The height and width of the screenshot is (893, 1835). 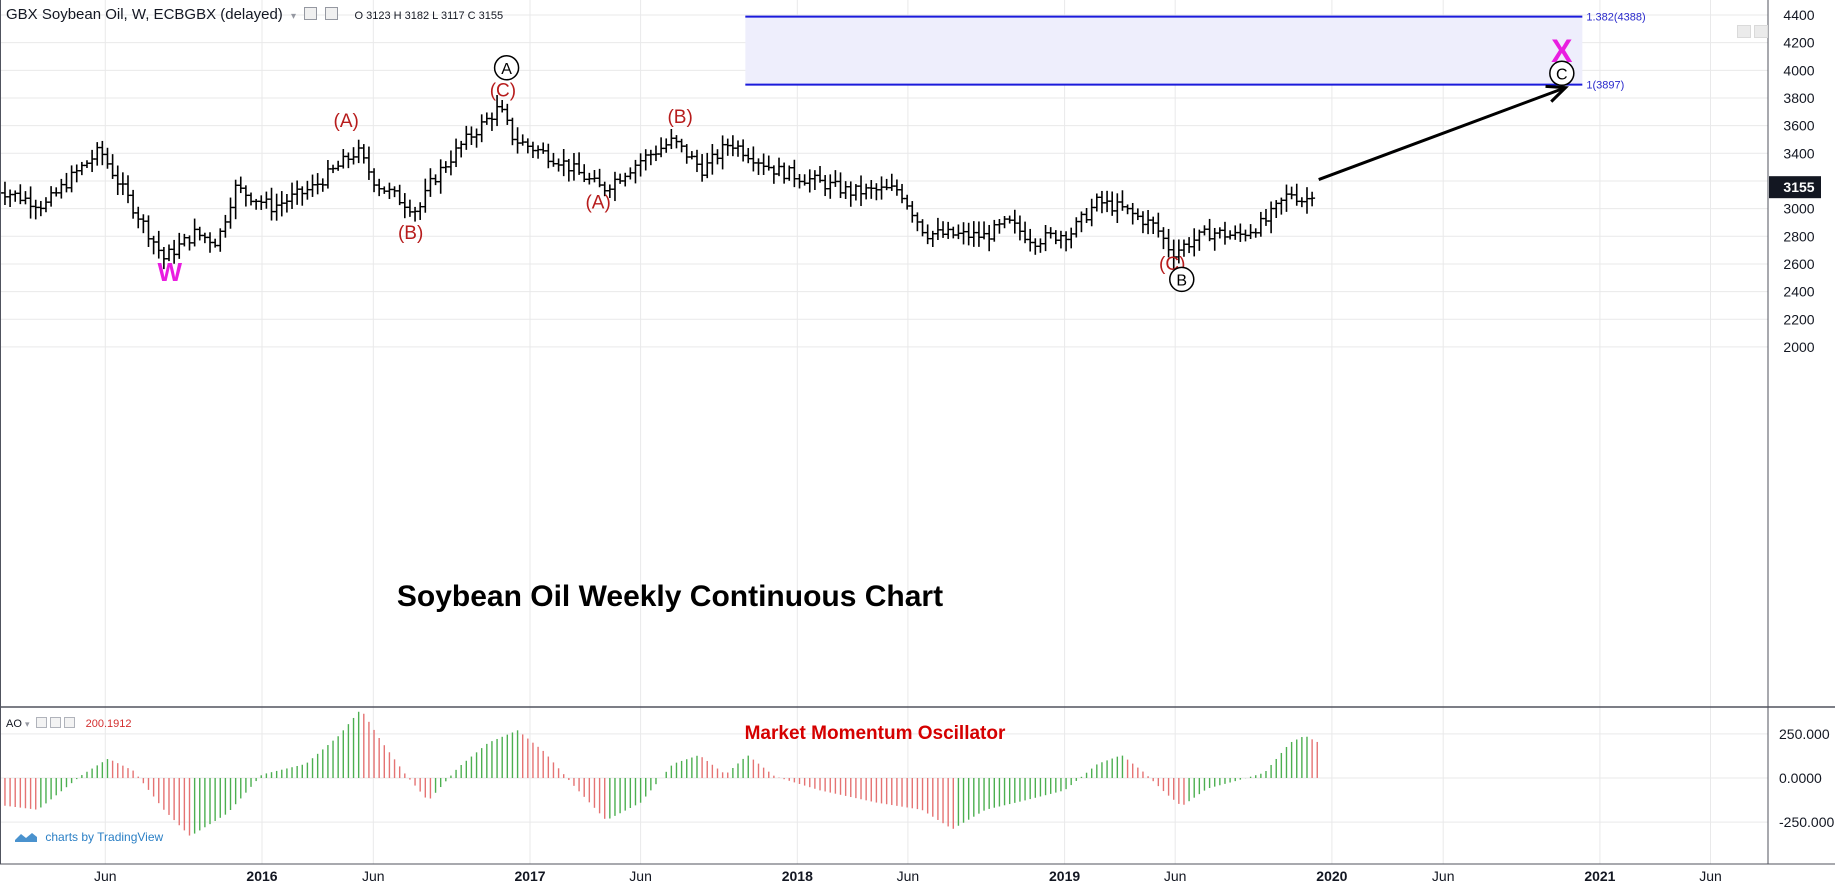 I want to click on wave-label: W, so click(x=169, y=272).